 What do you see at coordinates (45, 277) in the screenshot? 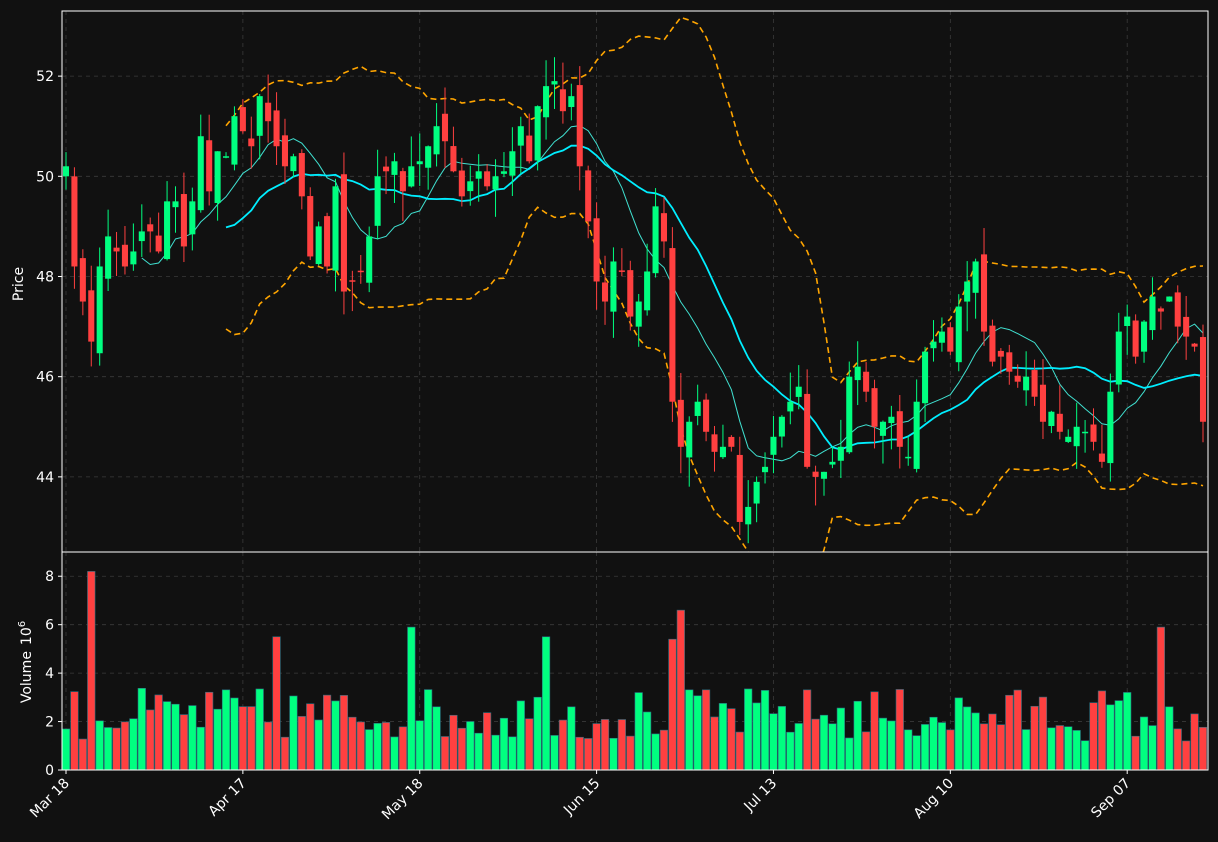
I see `price-tick-label: 48` at bounding box center [45, 277].